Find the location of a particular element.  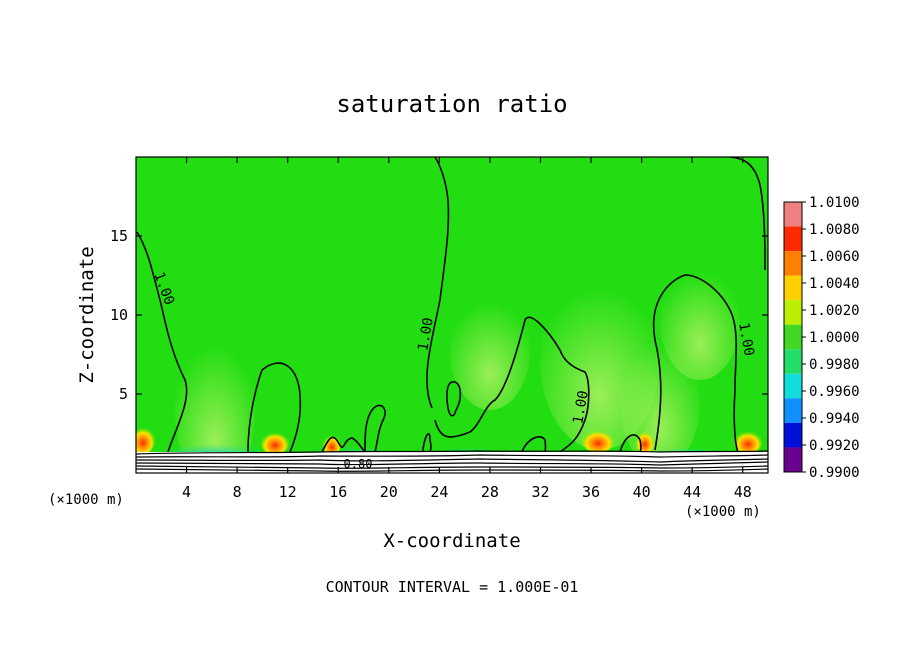

colorbar-level-label: 0.9940 is located at coordinates (834, 419).